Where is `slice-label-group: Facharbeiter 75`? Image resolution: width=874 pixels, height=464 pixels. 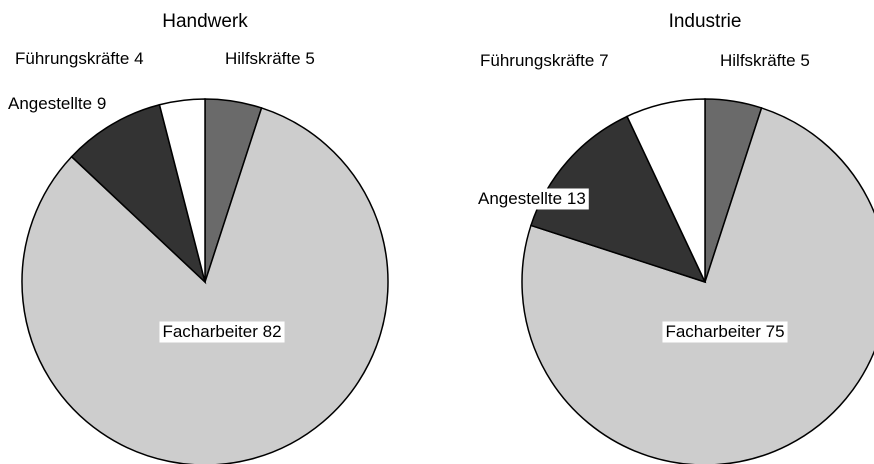
slice-label-group: Facharbeiter 75 is located at coordinates (725, 332).